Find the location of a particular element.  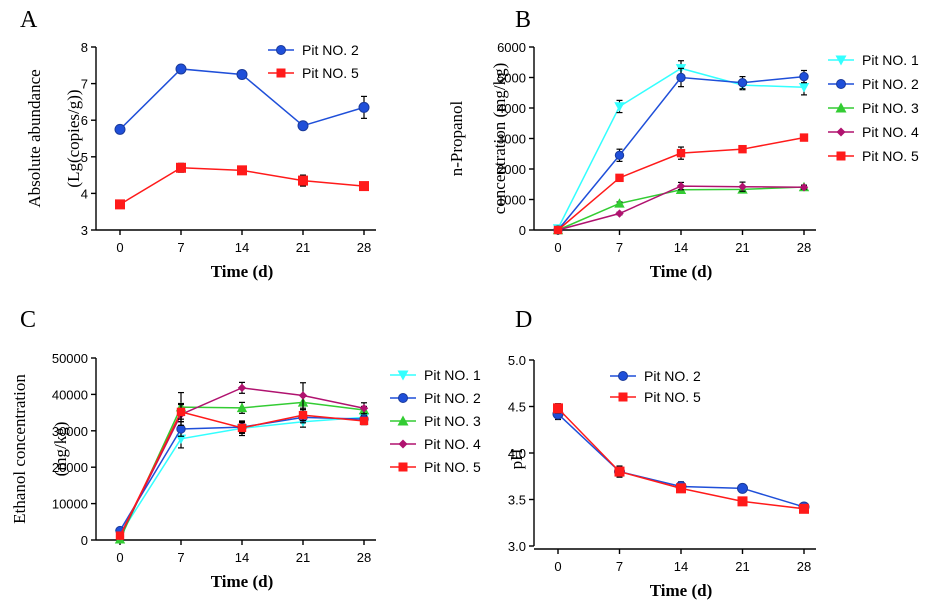

y-tick-label: 5000 is located at coordinates (511, 78).